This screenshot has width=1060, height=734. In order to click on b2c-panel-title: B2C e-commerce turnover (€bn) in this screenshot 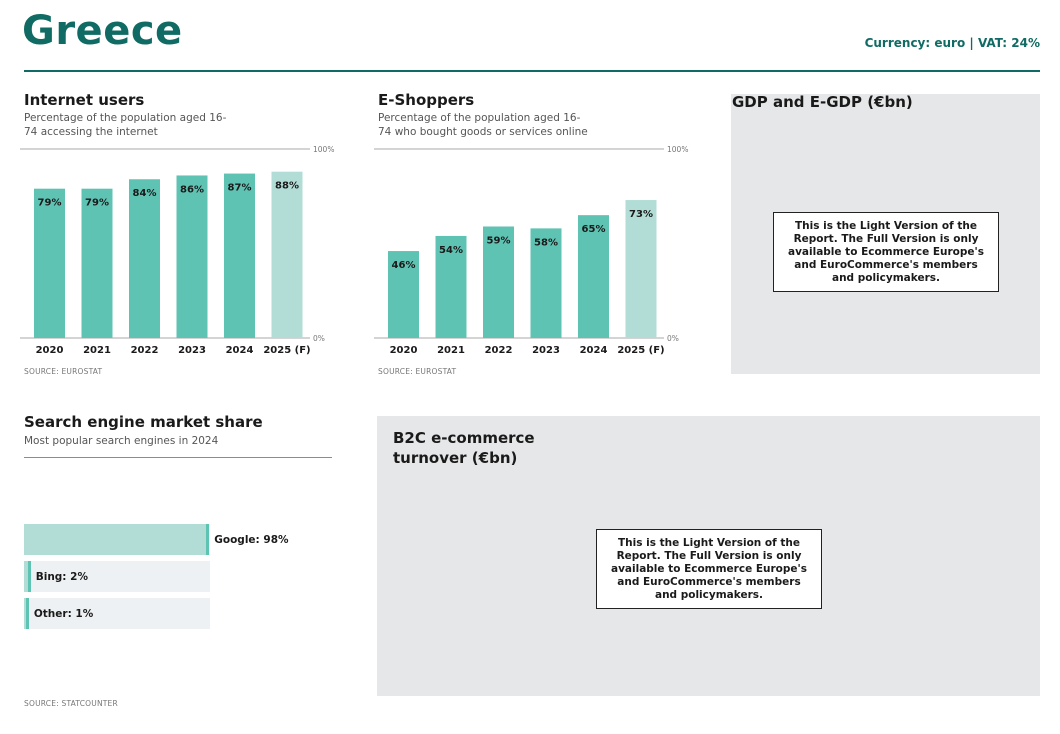, I will do `click(464, 448)`.